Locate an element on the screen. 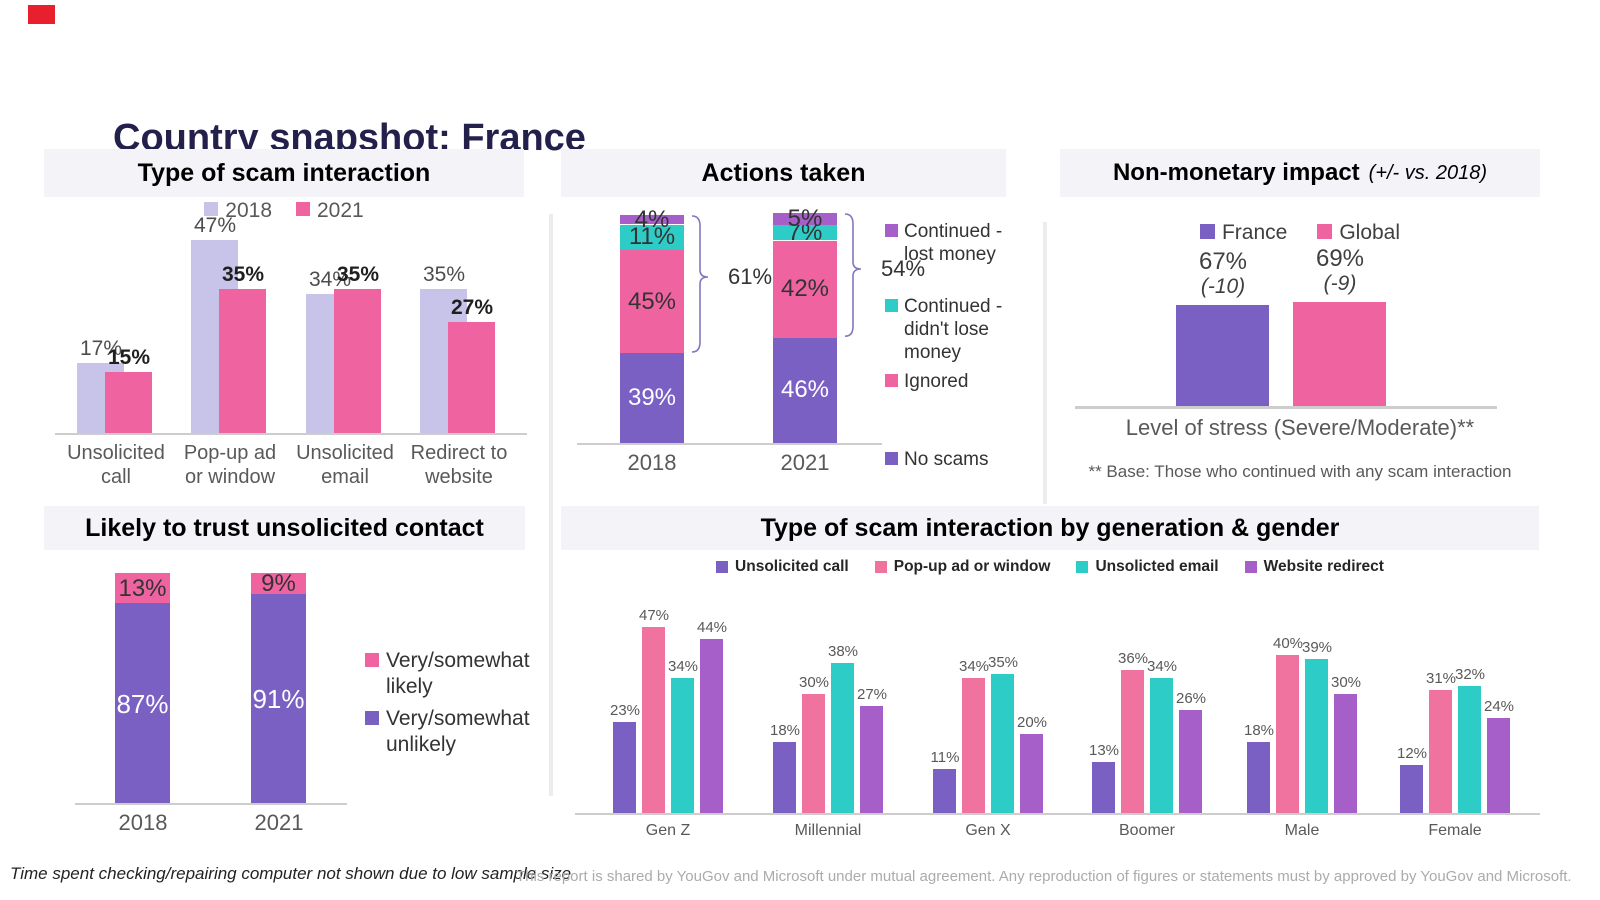 The height and width of the screenshot is (900, 1600). legend-item-2021: 2021 is located at coordinates (330, 210).